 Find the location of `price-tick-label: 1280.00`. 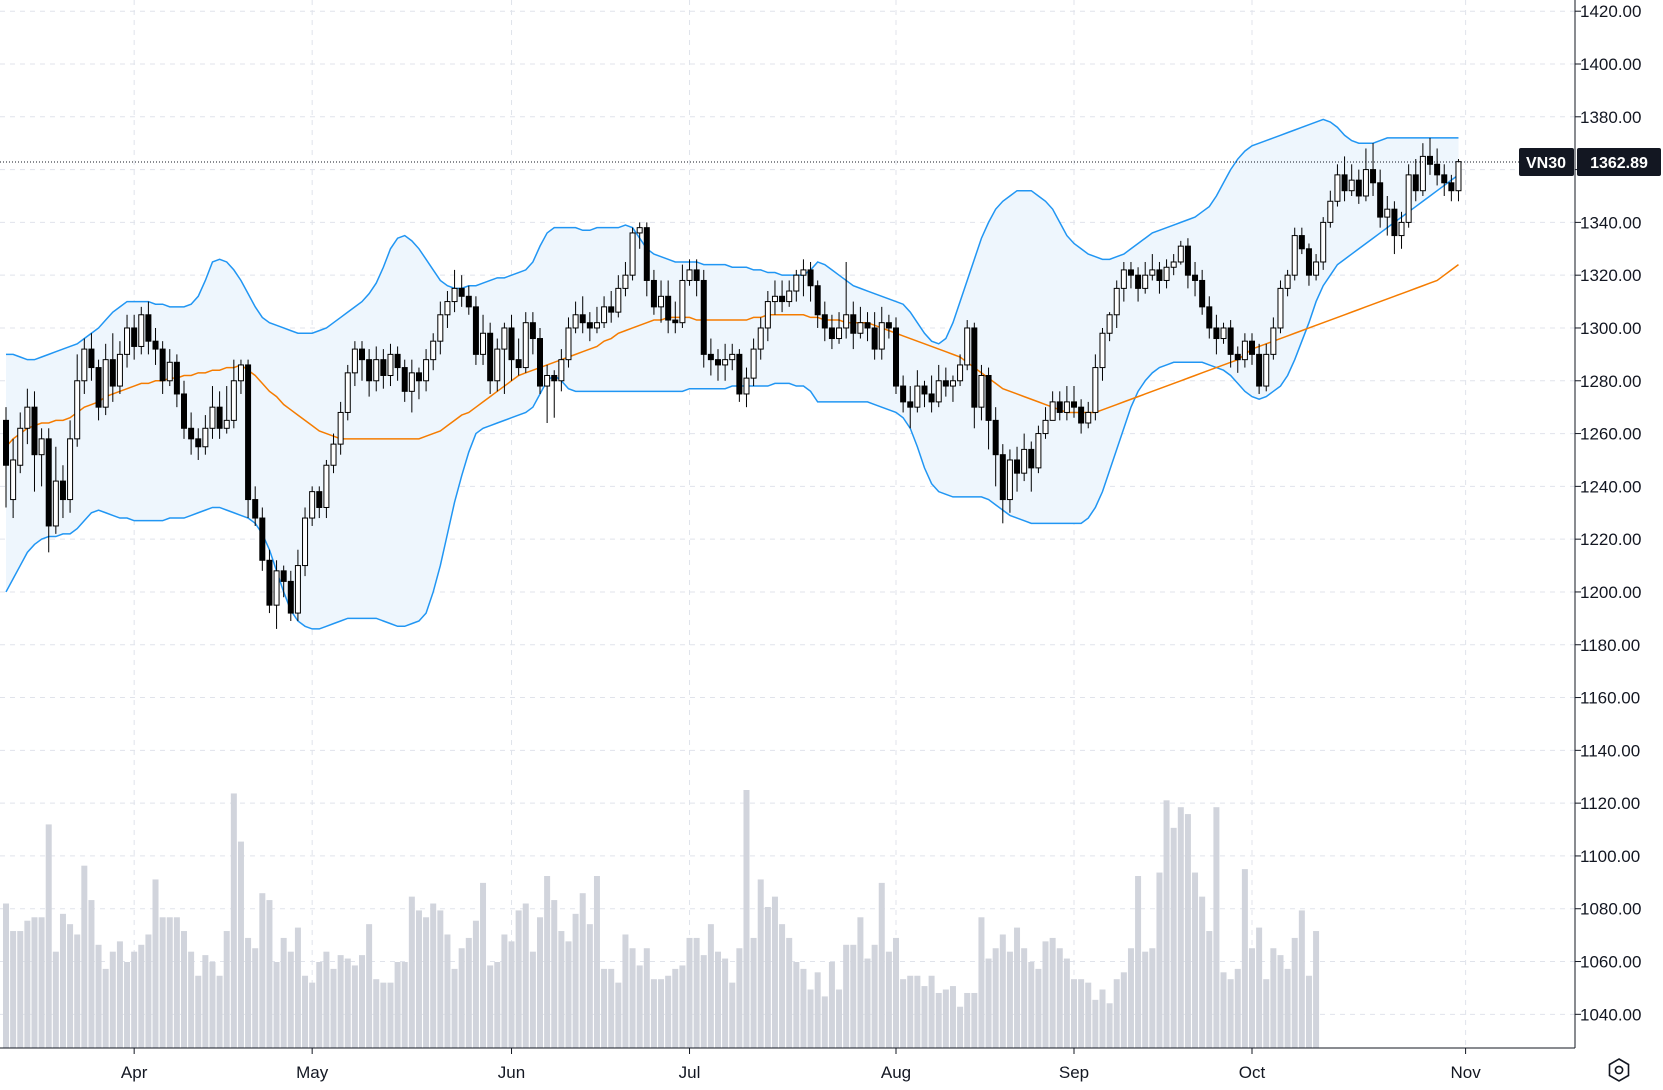

price-tick-label: 1280.00 is located at coordinates (1610, 381).